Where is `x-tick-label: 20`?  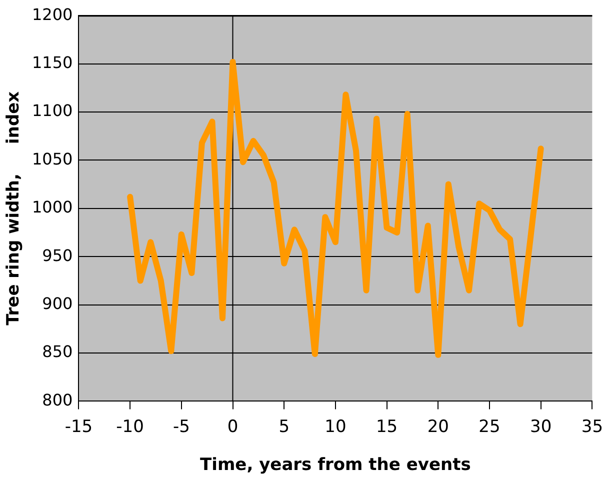 x-tick-label: 20 is located at coordinates (438, 426).